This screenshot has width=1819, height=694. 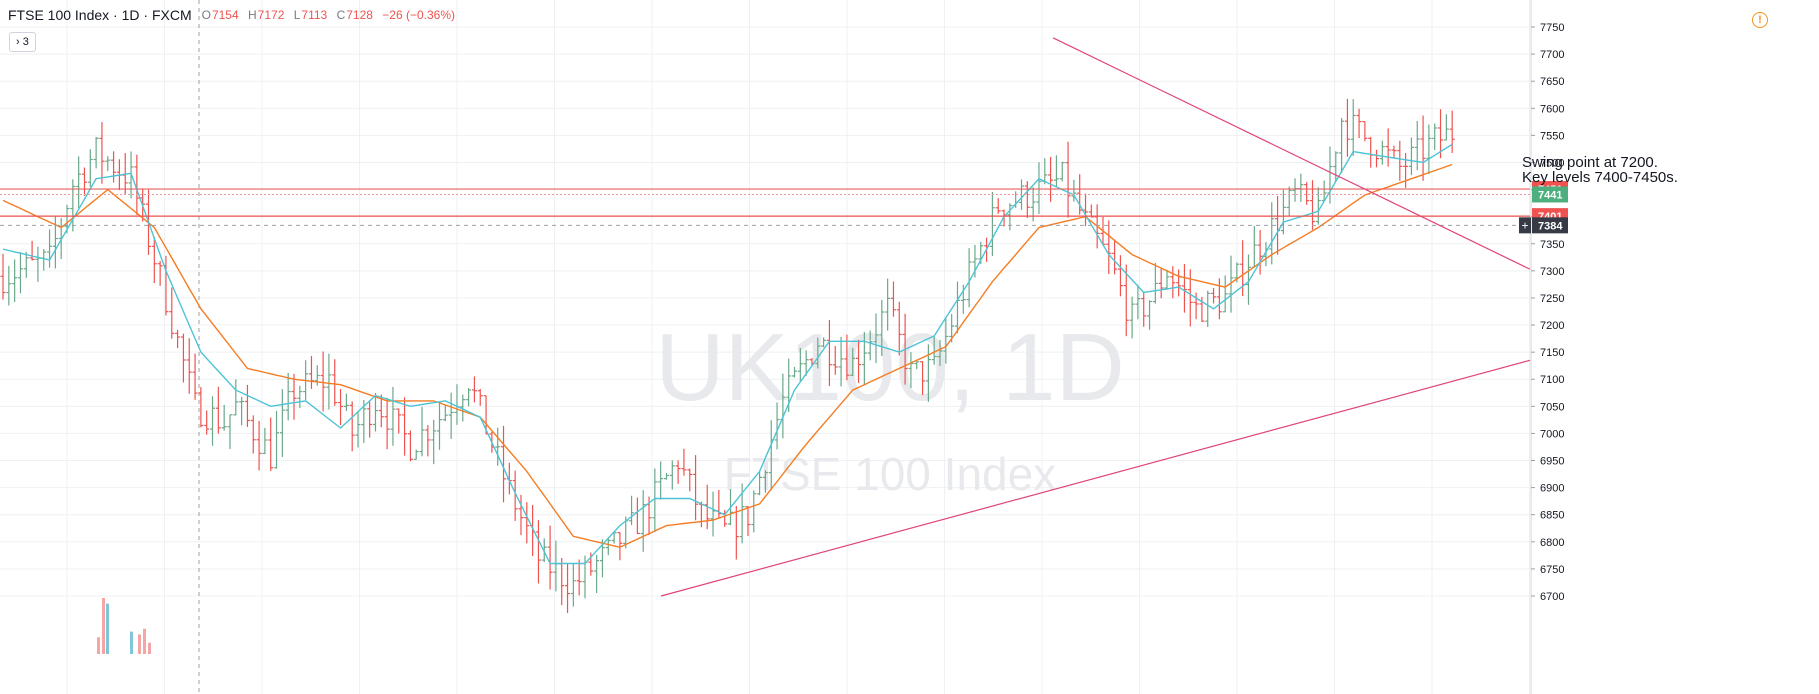 I want to click on close-value: 7128, so click(x=359, y=15).